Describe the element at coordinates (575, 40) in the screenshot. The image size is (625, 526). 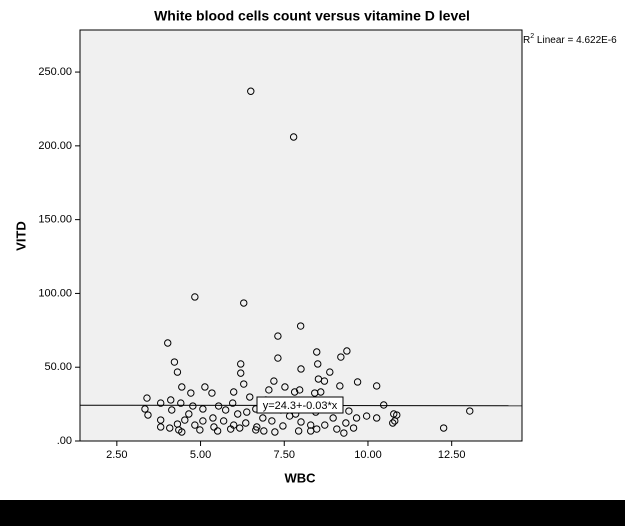
I see `r2-text: Linear = 4.622E-6` at that location.